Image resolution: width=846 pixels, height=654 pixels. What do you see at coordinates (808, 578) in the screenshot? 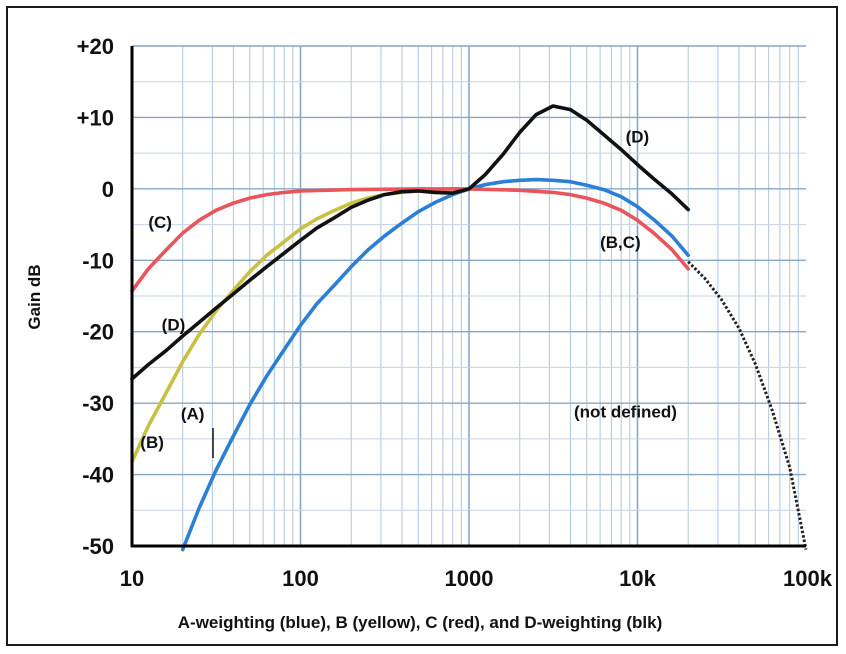
I see `x-tick-label: 100k` at bounding box center [808, 578].